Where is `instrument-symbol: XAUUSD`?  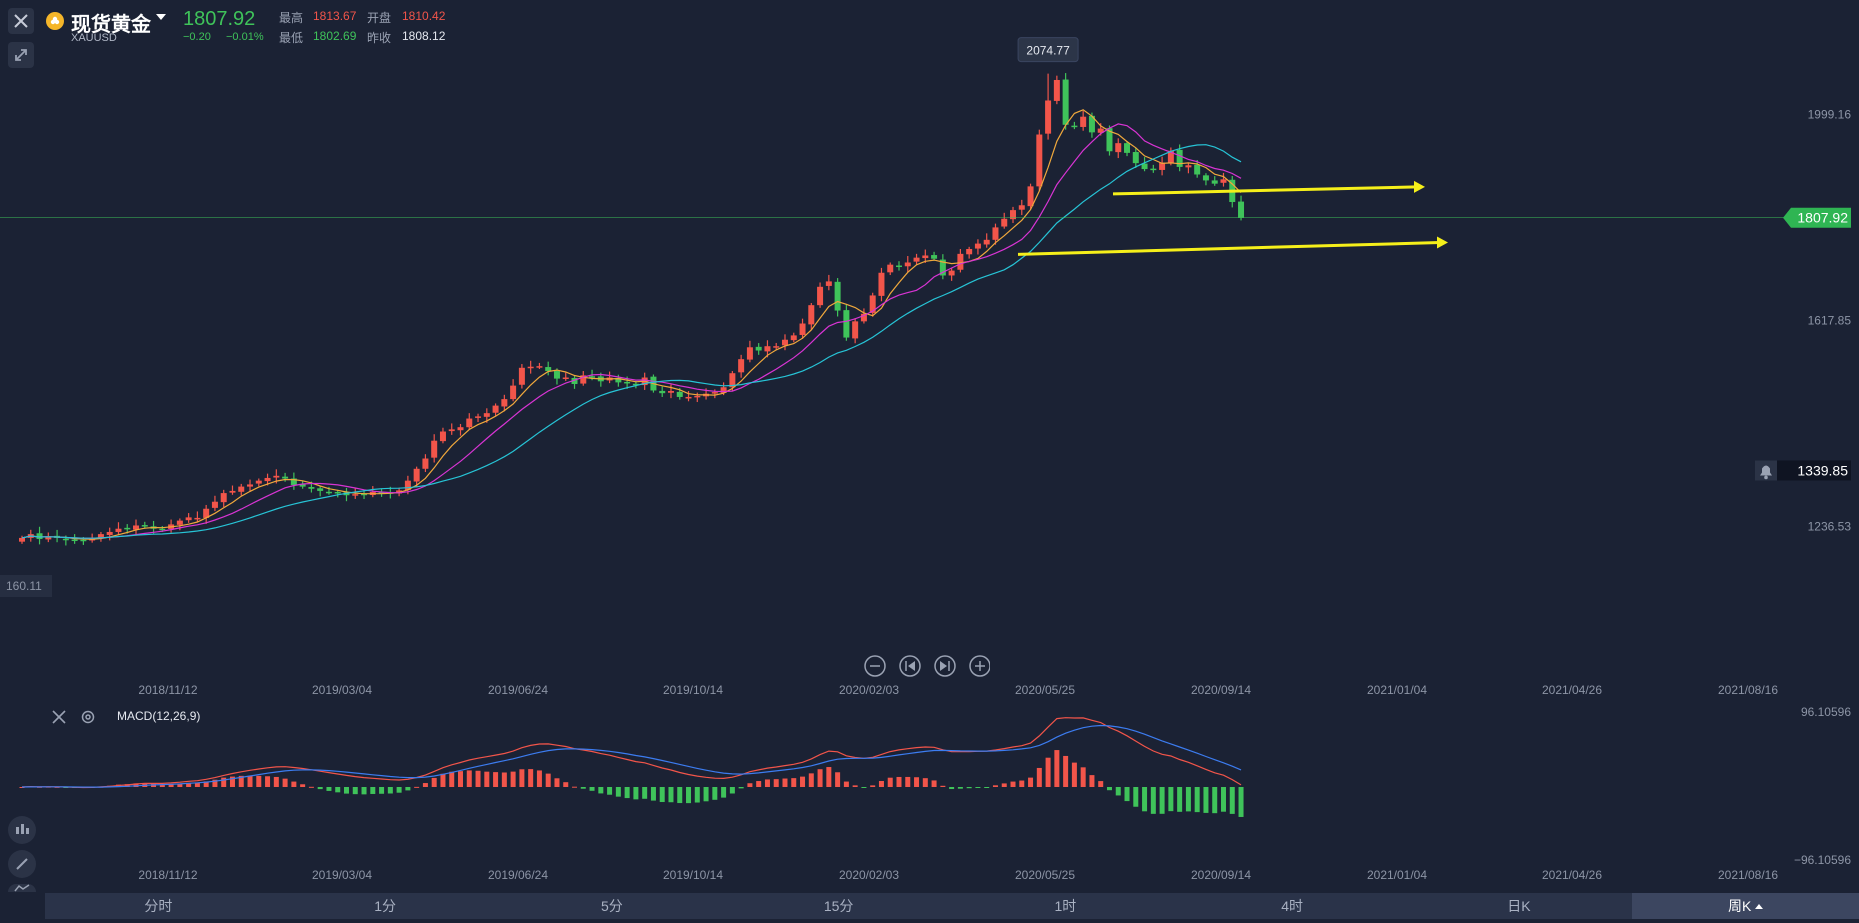 instrument-symbol: XAUUSD is located at coordinates (94, 38).